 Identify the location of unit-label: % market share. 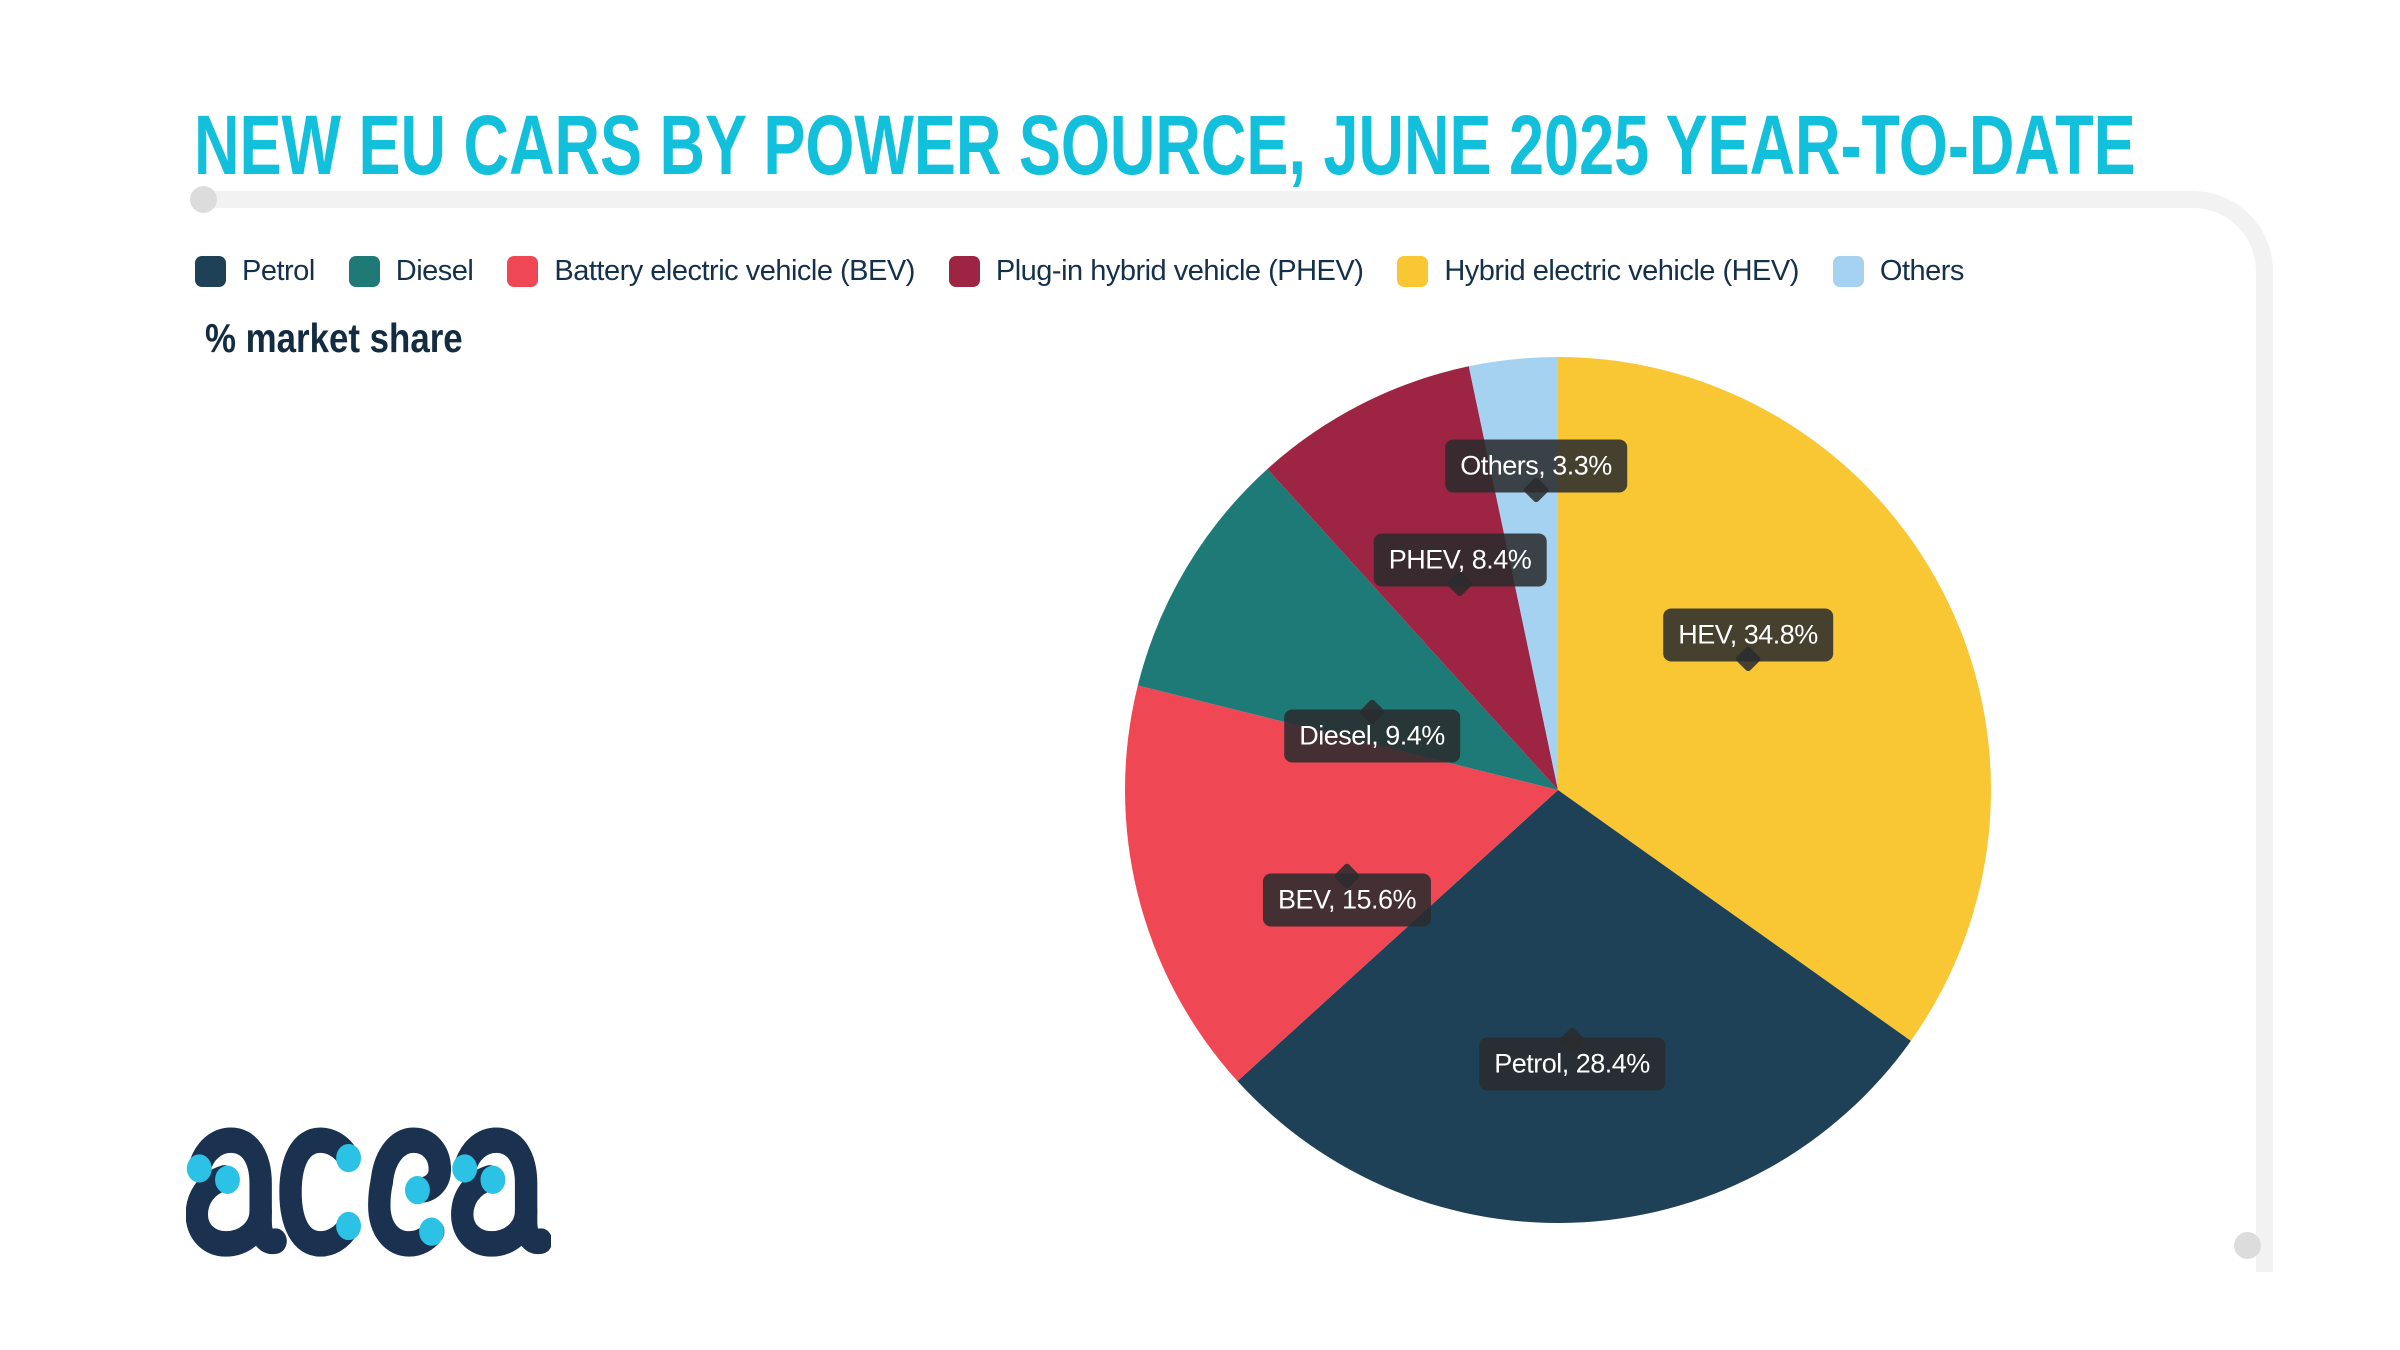
(334, 338).